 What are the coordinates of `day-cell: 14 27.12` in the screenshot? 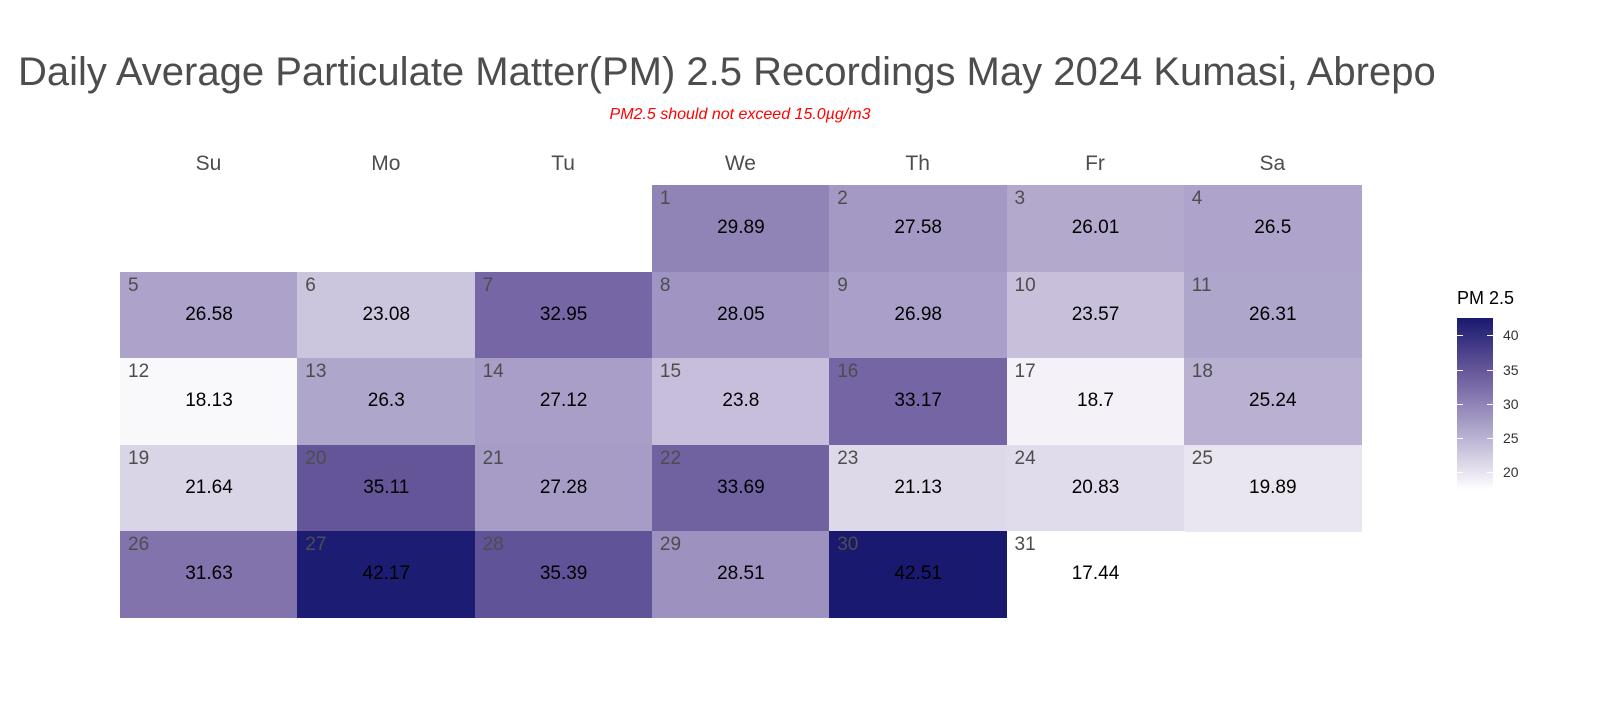 It's located at (563, 401).